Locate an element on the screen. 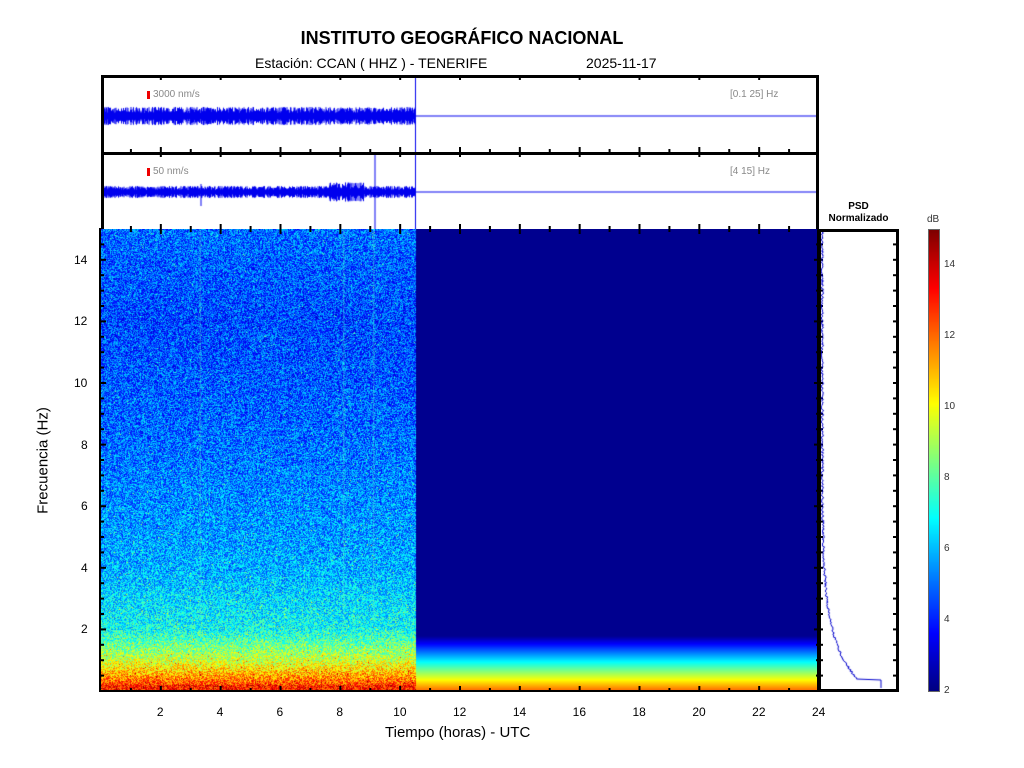 This screenshot has height=768, width=1024. colorbar-tick-label: 2 is located at coordinates (947, 690).